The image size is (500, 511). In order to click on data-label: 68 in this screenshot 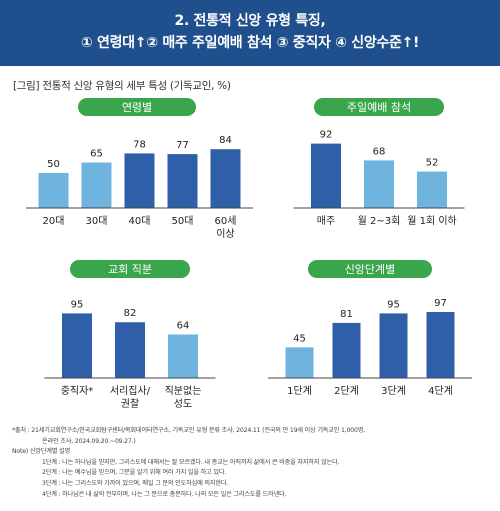, I will do `click(379, 151)`.